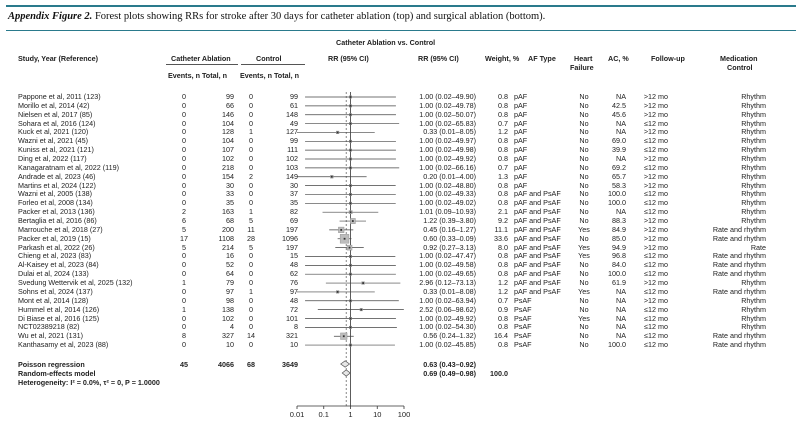  What do you see at coordinates (294, 105) in the screenshot?
I see `control-total: 61` at bounding box center [294, 105].